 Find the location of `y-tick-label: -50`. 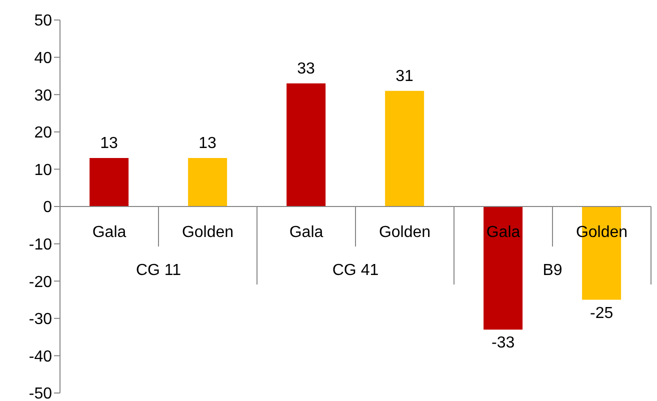

y-tick-label: -50 is located at coordinates (40, 393).